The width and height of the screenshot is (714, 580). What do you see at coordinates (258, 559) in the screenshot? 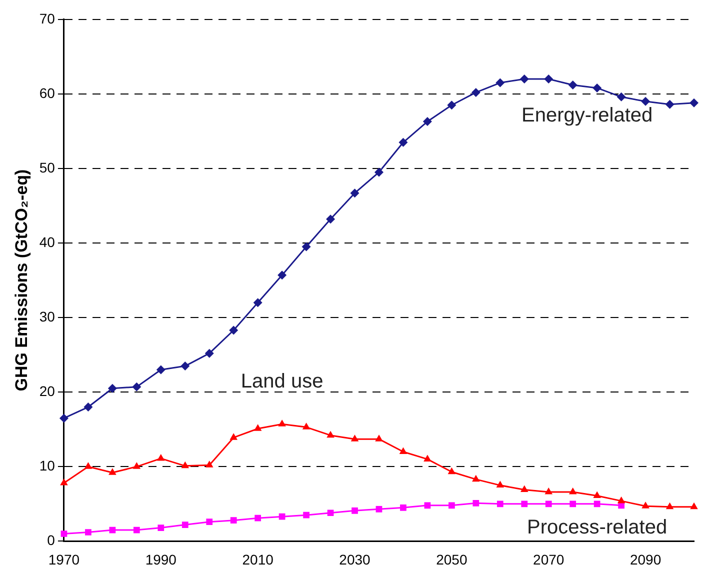
I see `x-tick-label: 2010` at bounding box center [258, 559].